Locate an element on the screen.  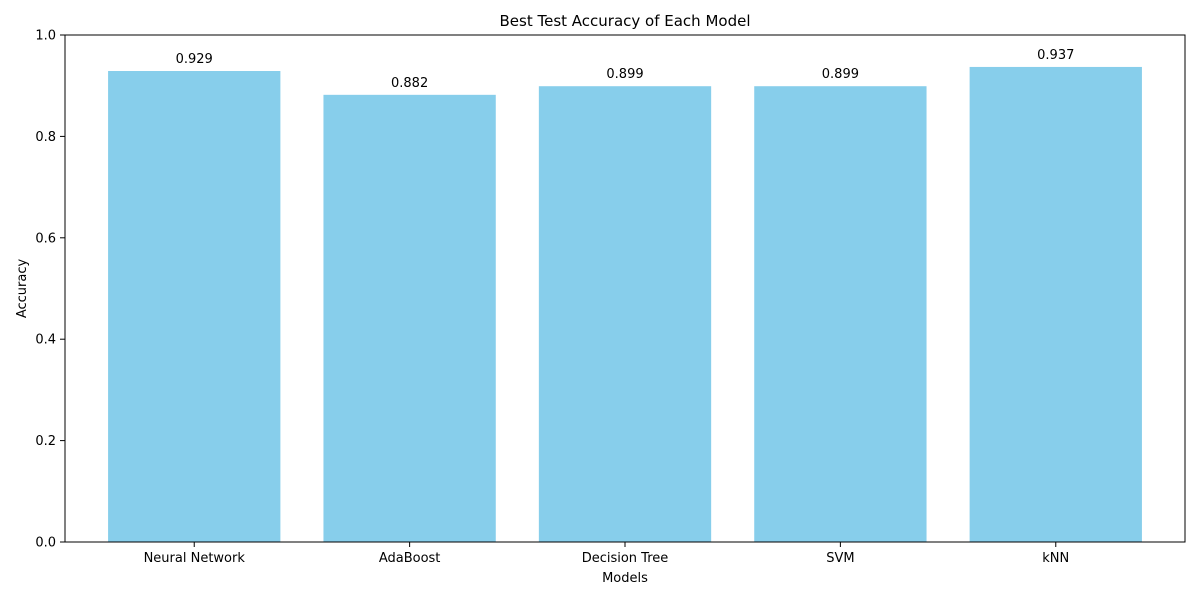
y-tick-label: 0.4 is located at coordinates (45, 340).